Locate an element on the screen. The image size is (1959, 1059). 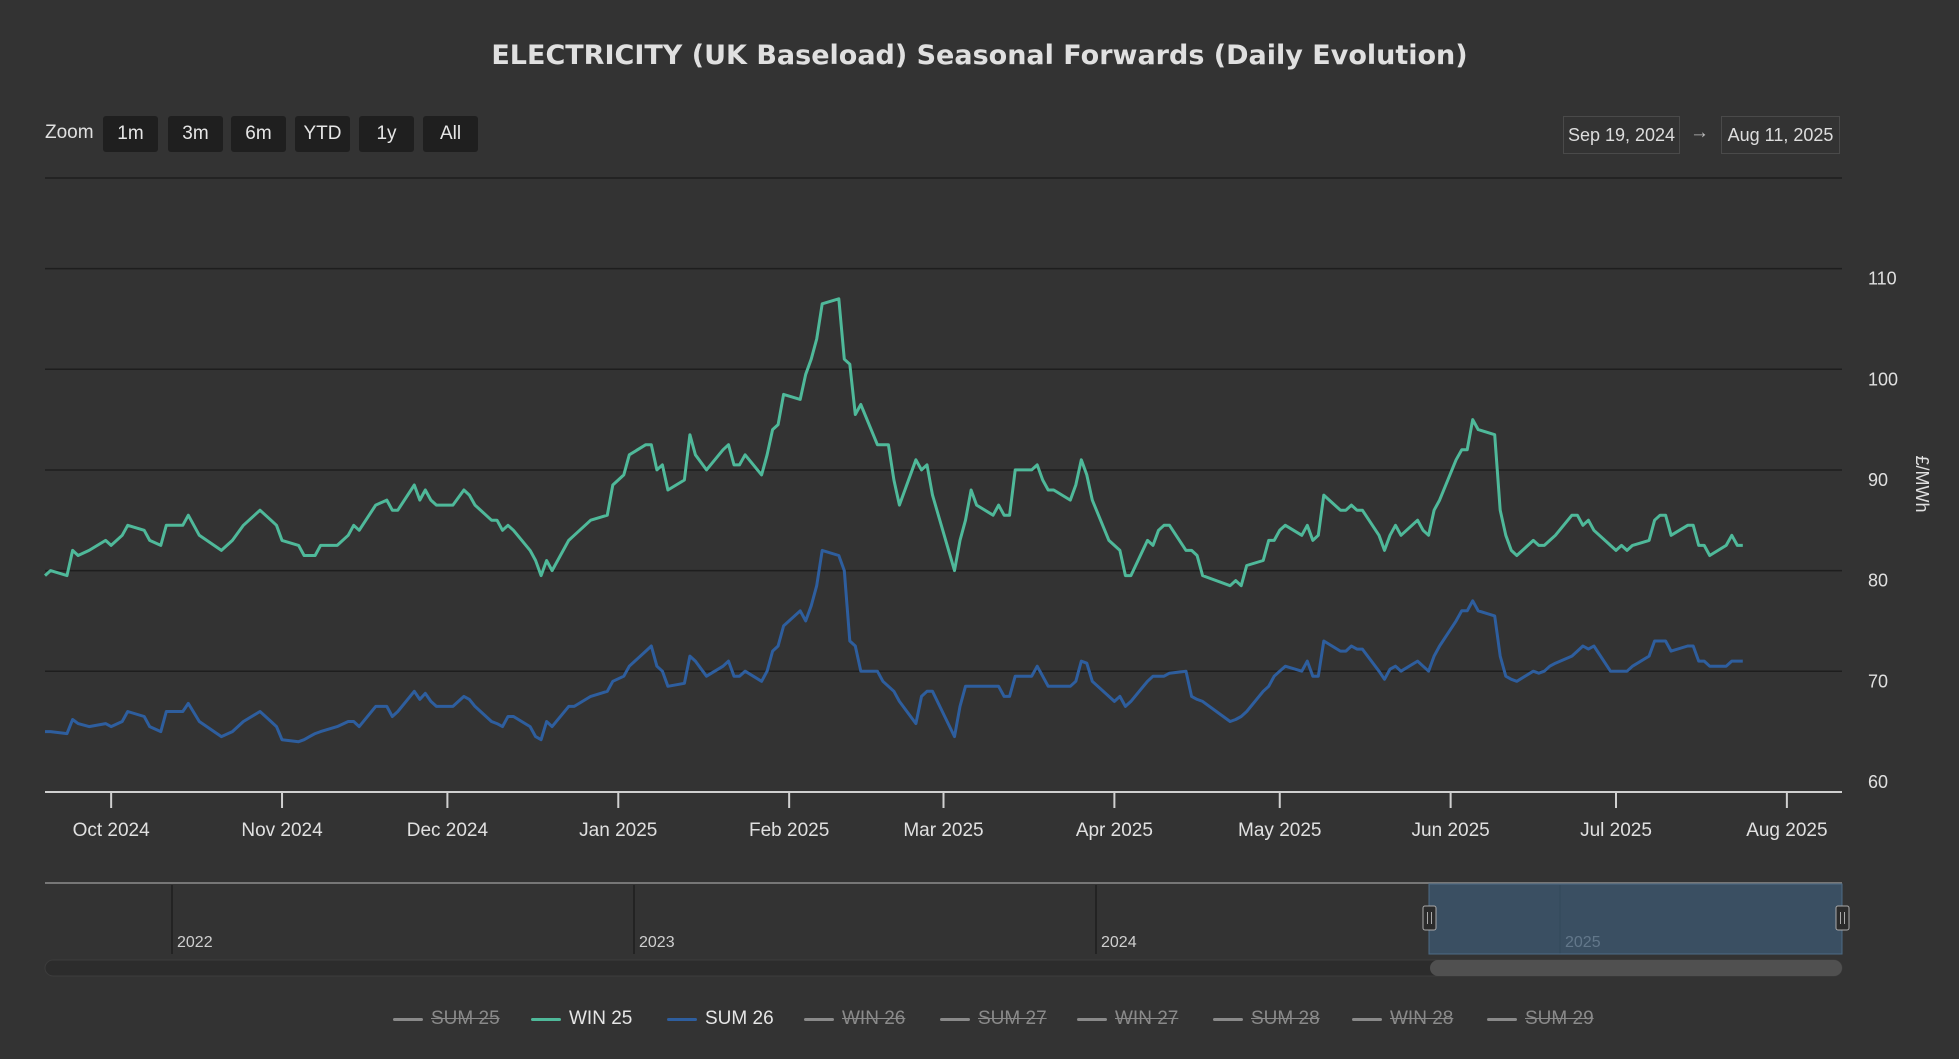
range-arrow: → is located at coordinates (1699, 132).